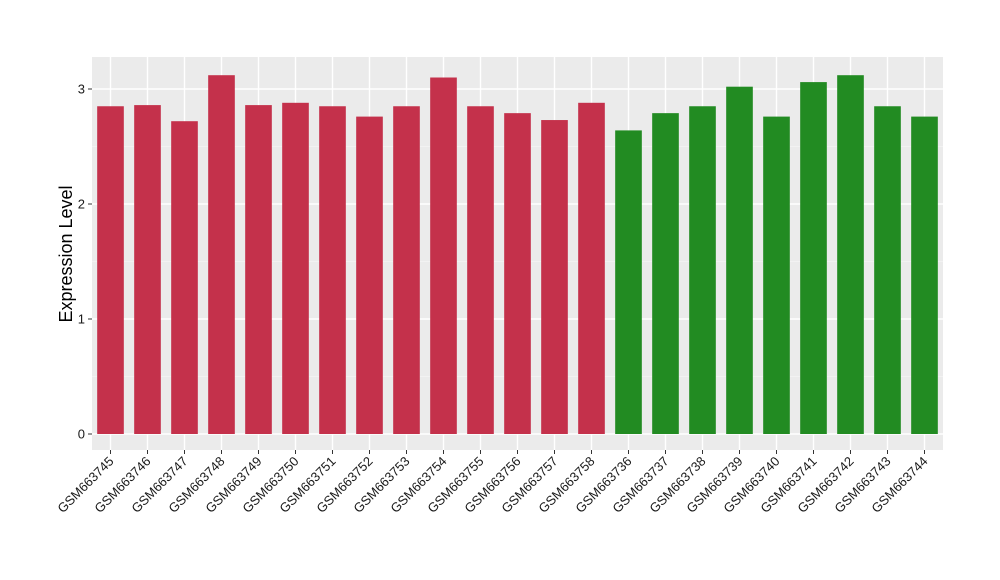  Describe the element at coordinates (665, 274) in the screenshot. I see `bar-GSM663737` at that location.